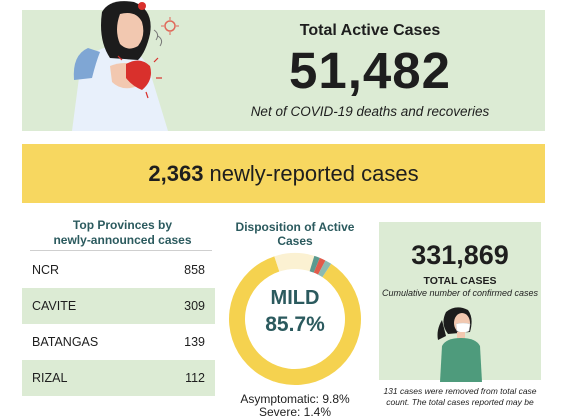  I want to click on donut-slice-critical, so click(319, 266).